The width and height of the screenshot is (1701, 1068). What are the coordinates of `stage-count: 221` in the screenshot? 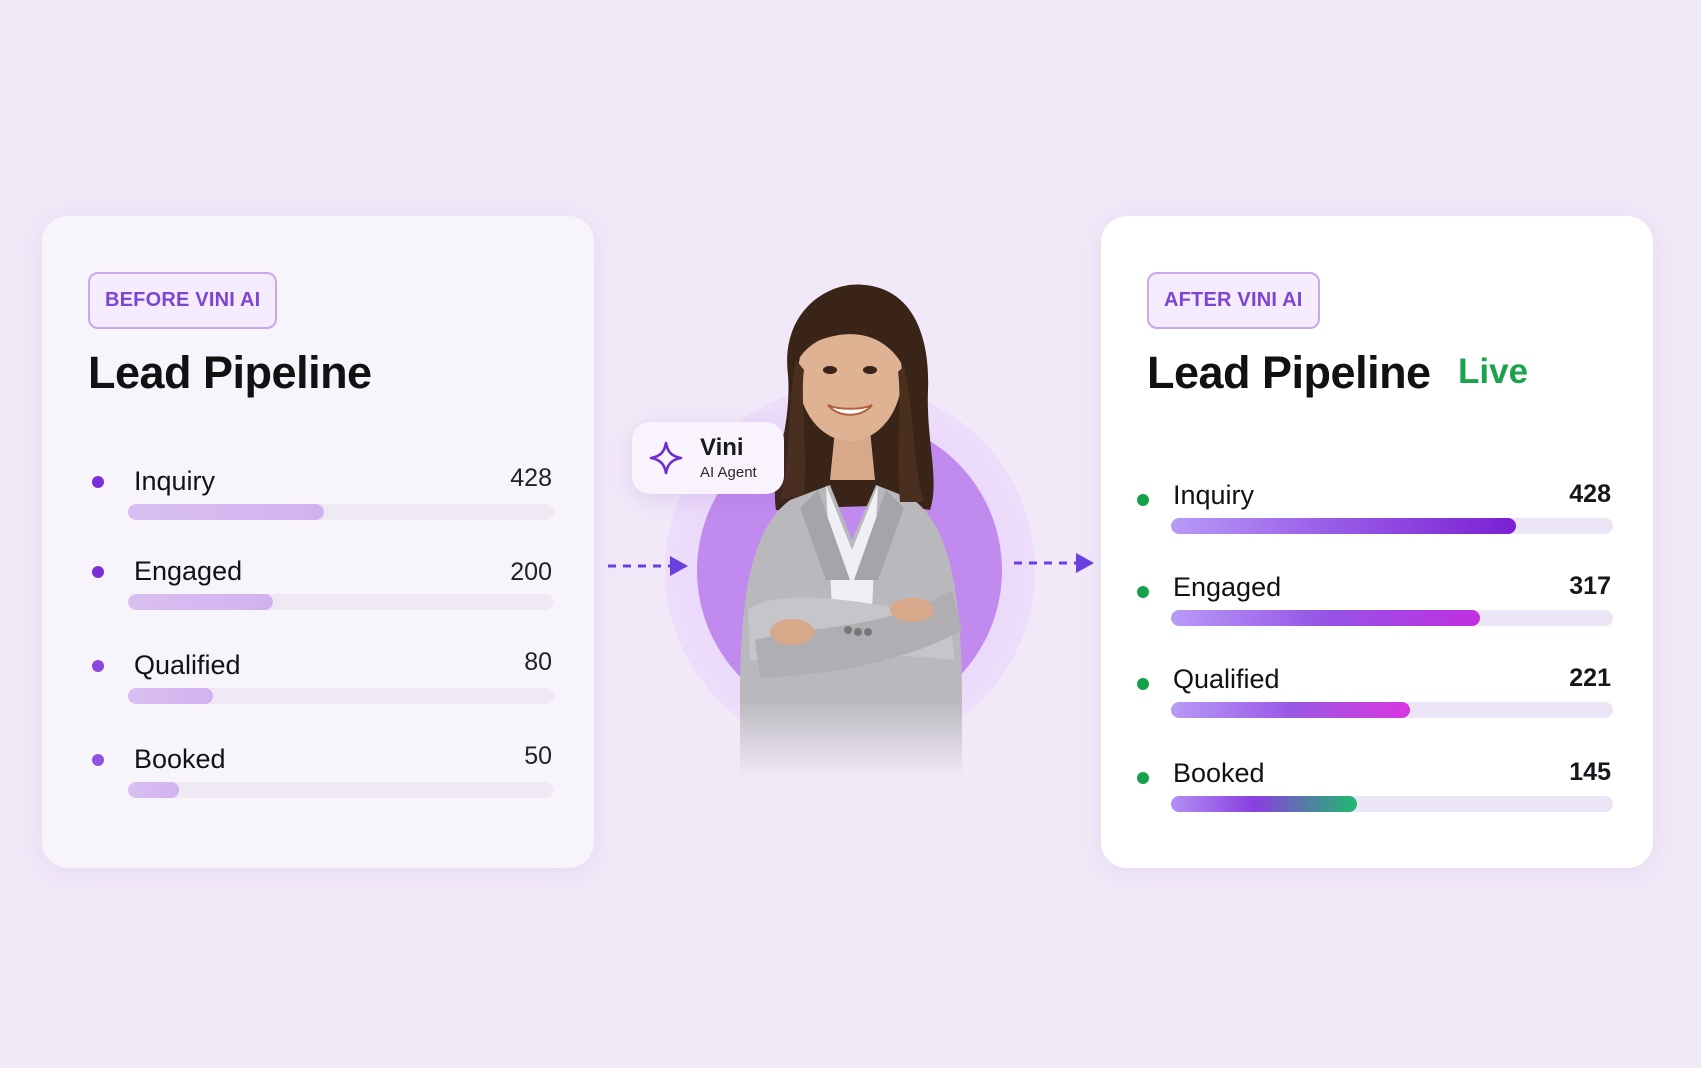 It's located at (1590, 678).